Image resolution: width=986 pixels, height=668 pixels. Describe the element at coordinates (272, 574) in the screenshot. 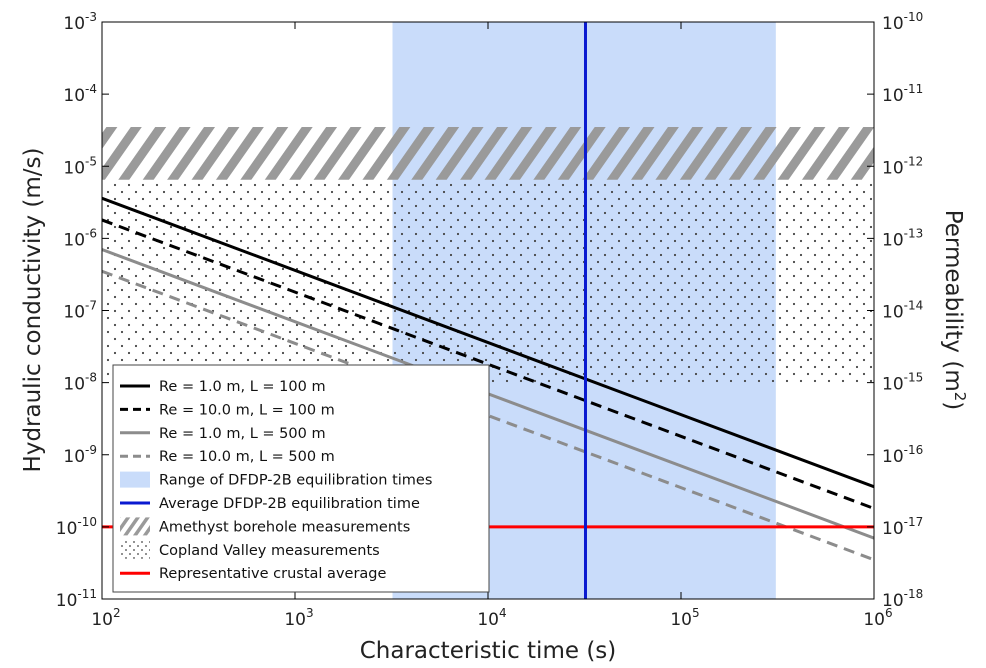

I see `legend-label: Representative crustal average` at that location.